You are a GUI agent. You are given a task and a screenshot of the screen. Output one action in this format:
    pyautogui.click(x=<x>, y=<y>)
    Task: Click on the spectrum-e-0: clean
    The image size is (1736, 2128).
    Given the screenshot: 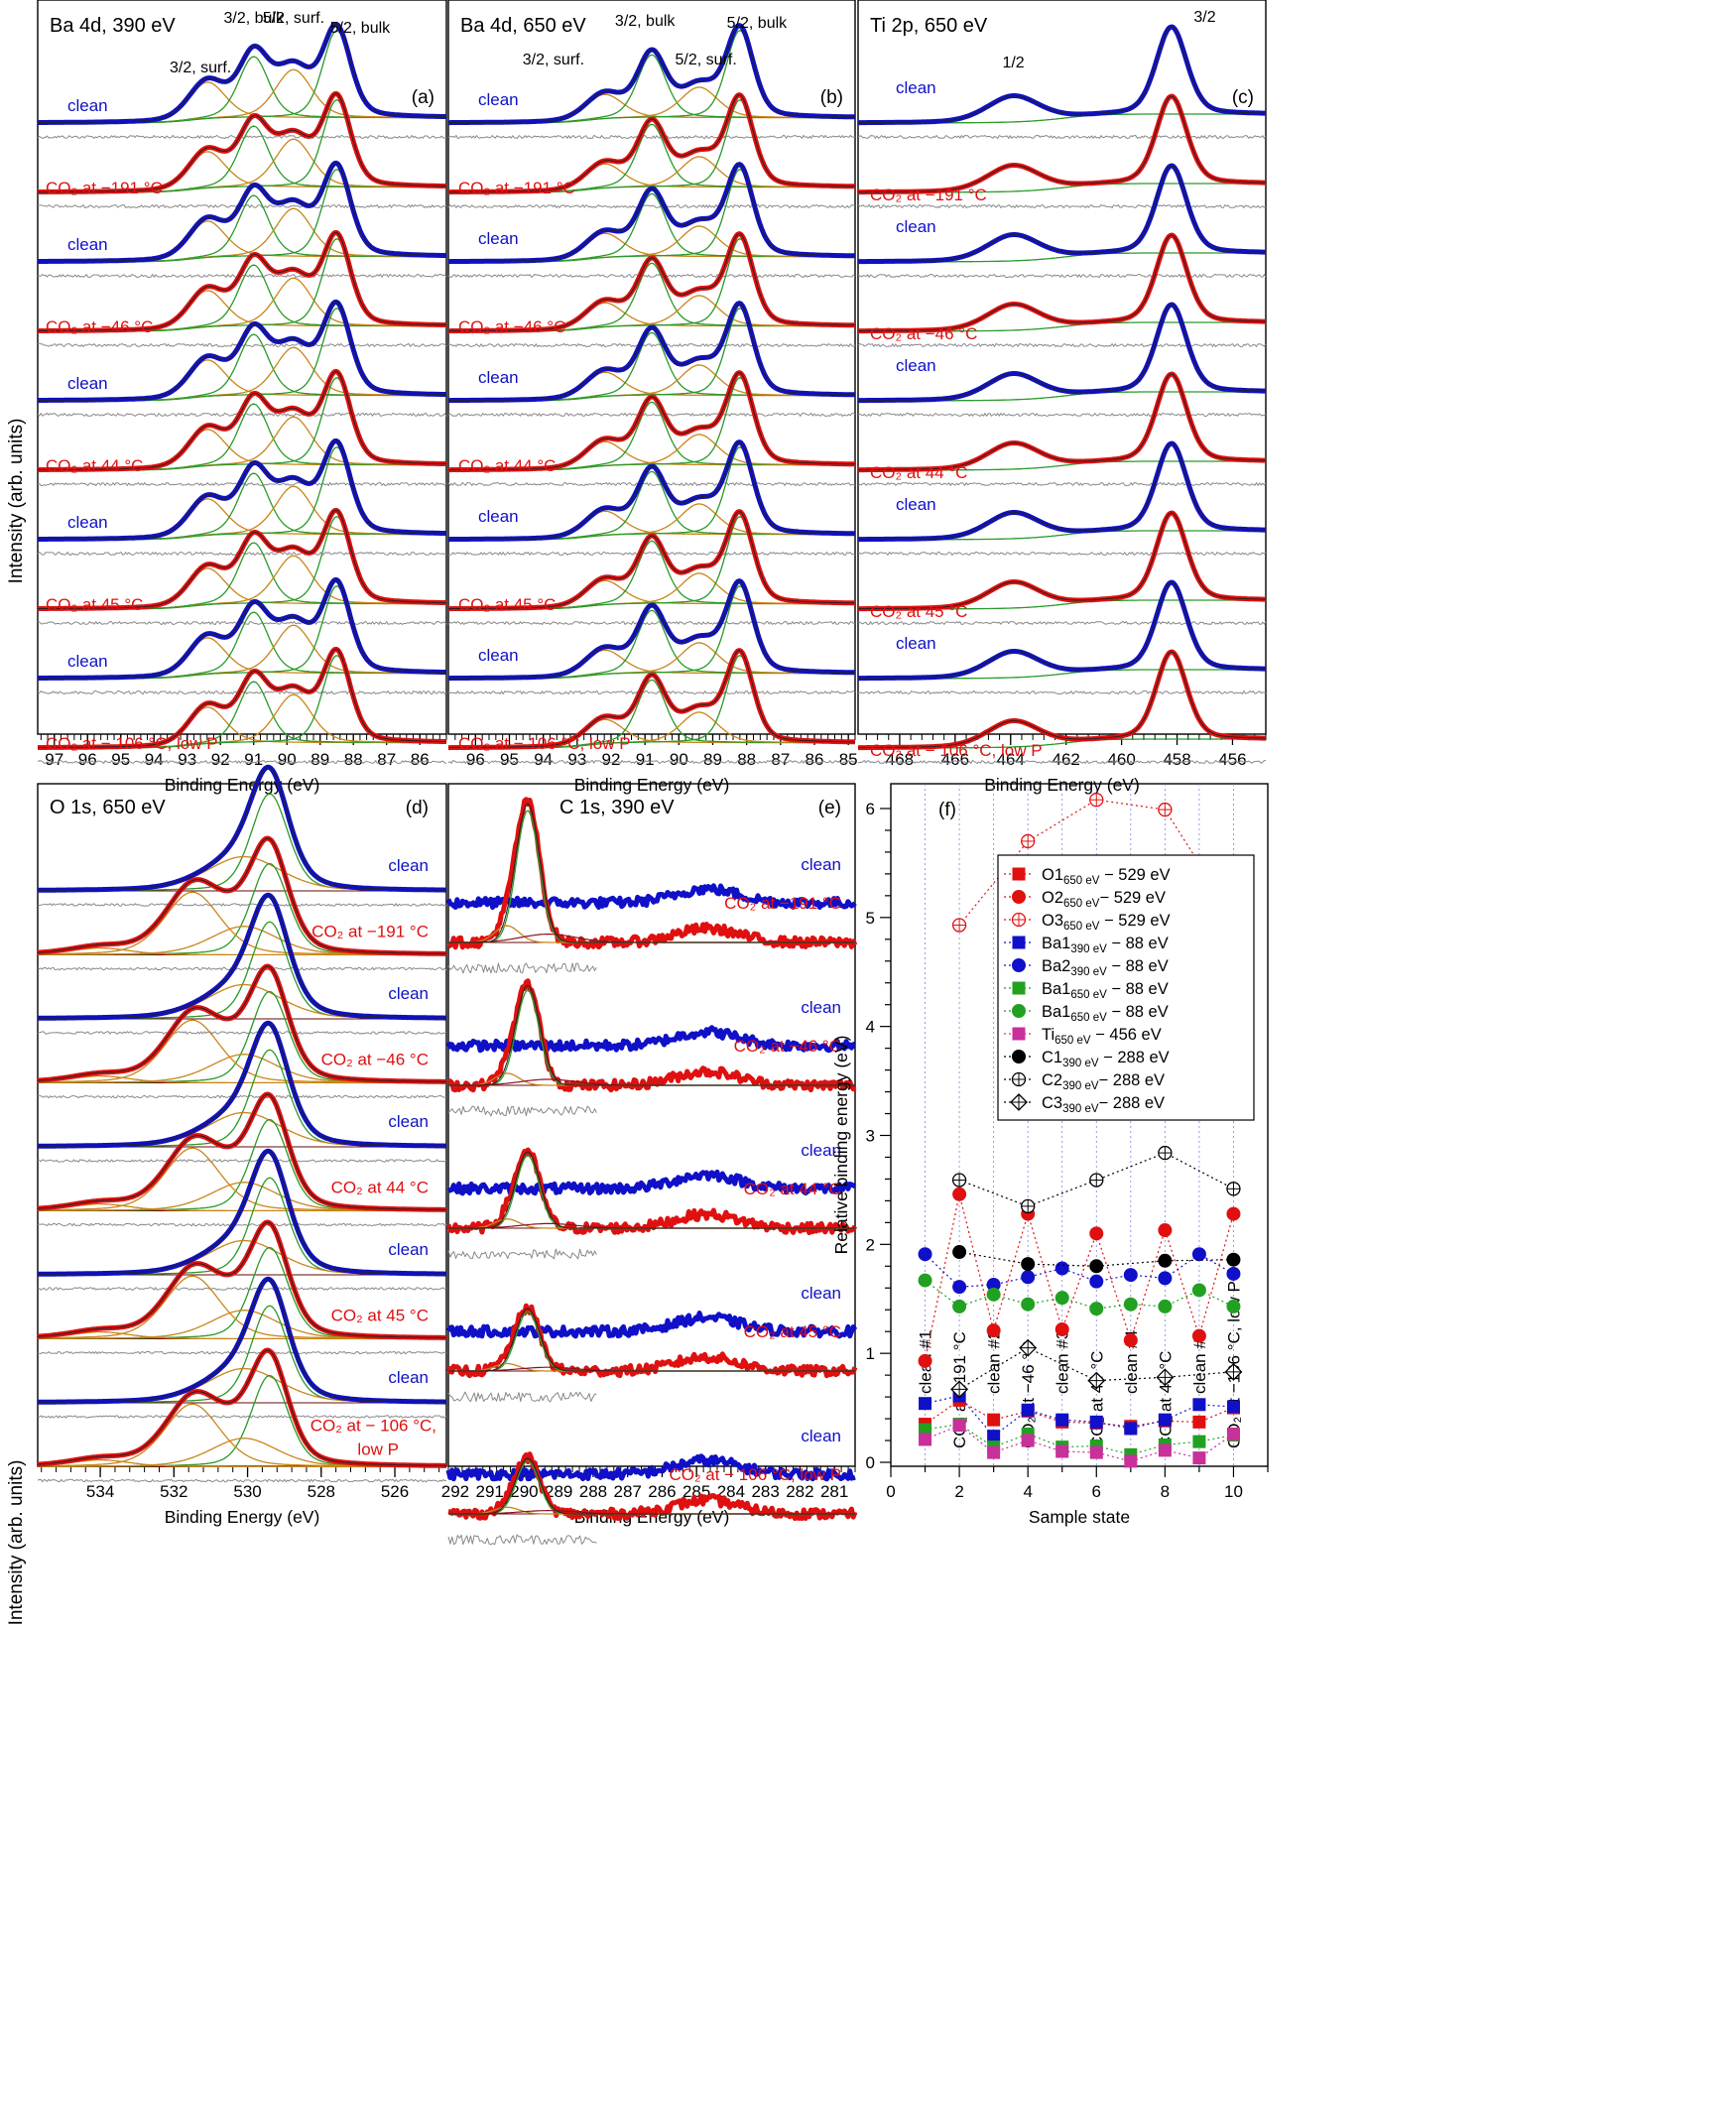 What is the action you would take?
    pyautogui.click(x=651, y=883)
    